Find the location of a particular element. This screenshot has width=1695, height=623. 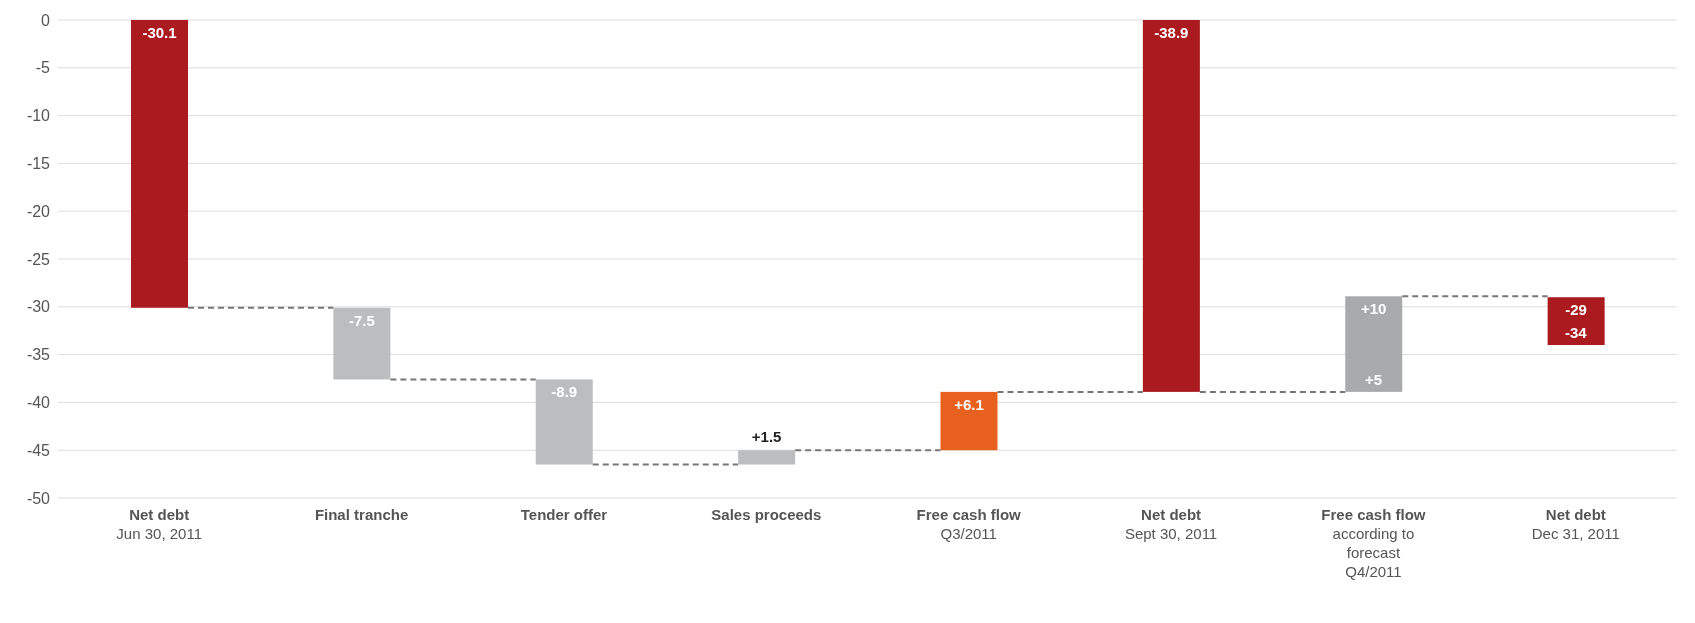

y-tick-label: -20 is located at coordinates (38, 211).